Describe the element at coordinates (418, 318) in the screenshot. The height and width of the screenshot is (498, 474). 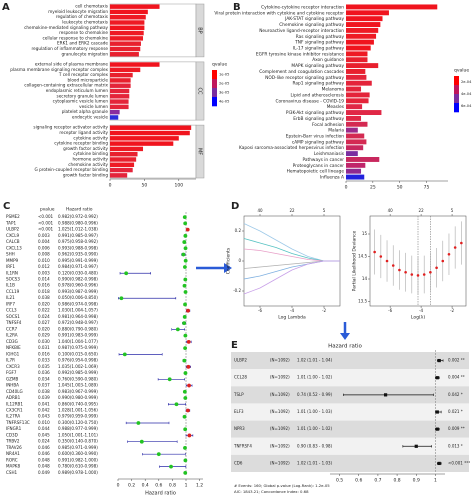
I see `x-axis-label: Log(λ)` at that location.